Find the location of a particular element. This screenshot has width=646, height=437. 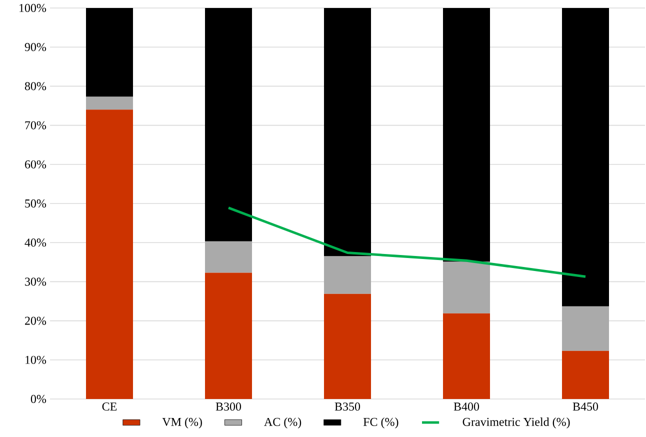

y-tick-label: 80% is located at coordinates (35, 86).